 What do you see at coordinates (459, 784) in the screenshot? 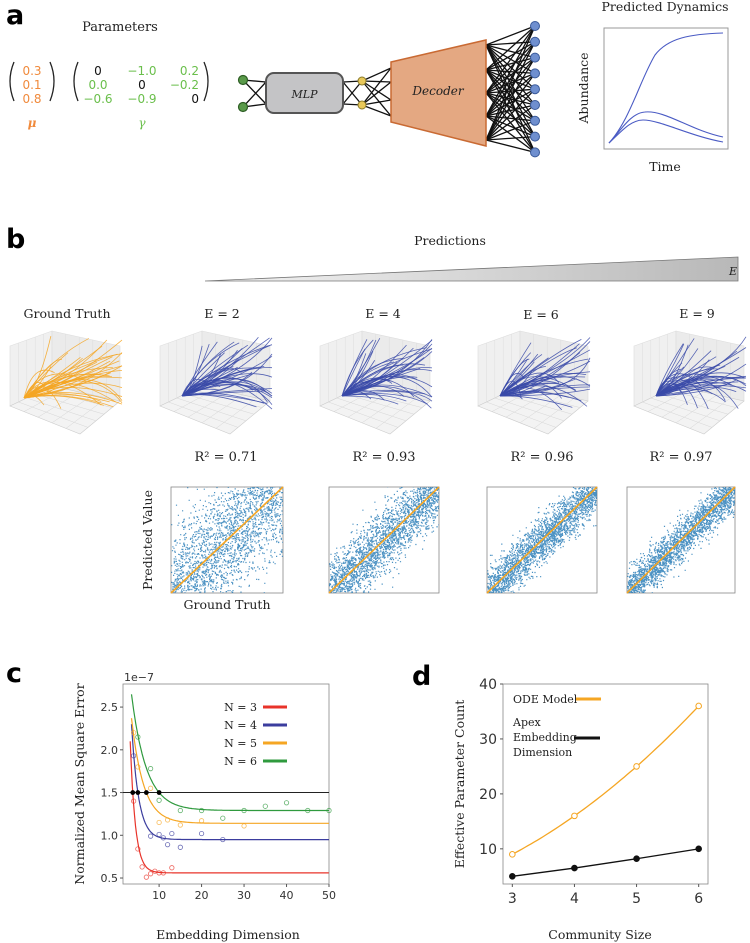
I see `d-ylabel: Effective Parameter Count` at bounding box center [459, 784].